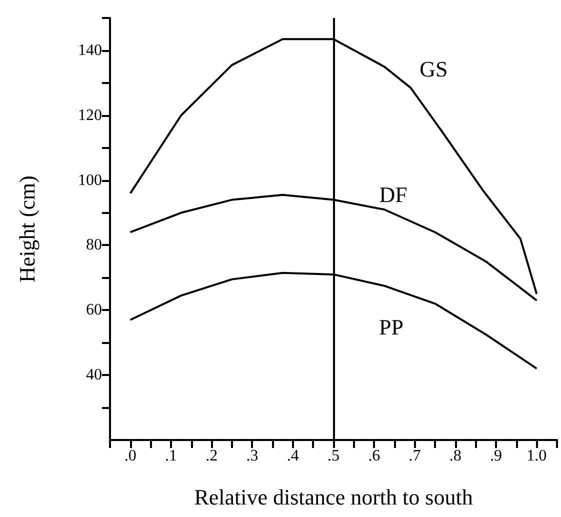 This screenshot has width=561, height=517. I want to click on y-tick-label: 100, so click(90, 180).